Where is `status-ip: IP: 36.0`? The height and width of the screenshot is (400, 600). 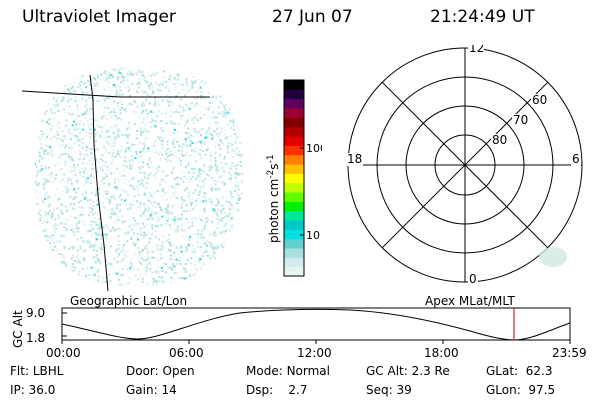 status-ip: IP: 36.0 is located at coordinates (33, 390).